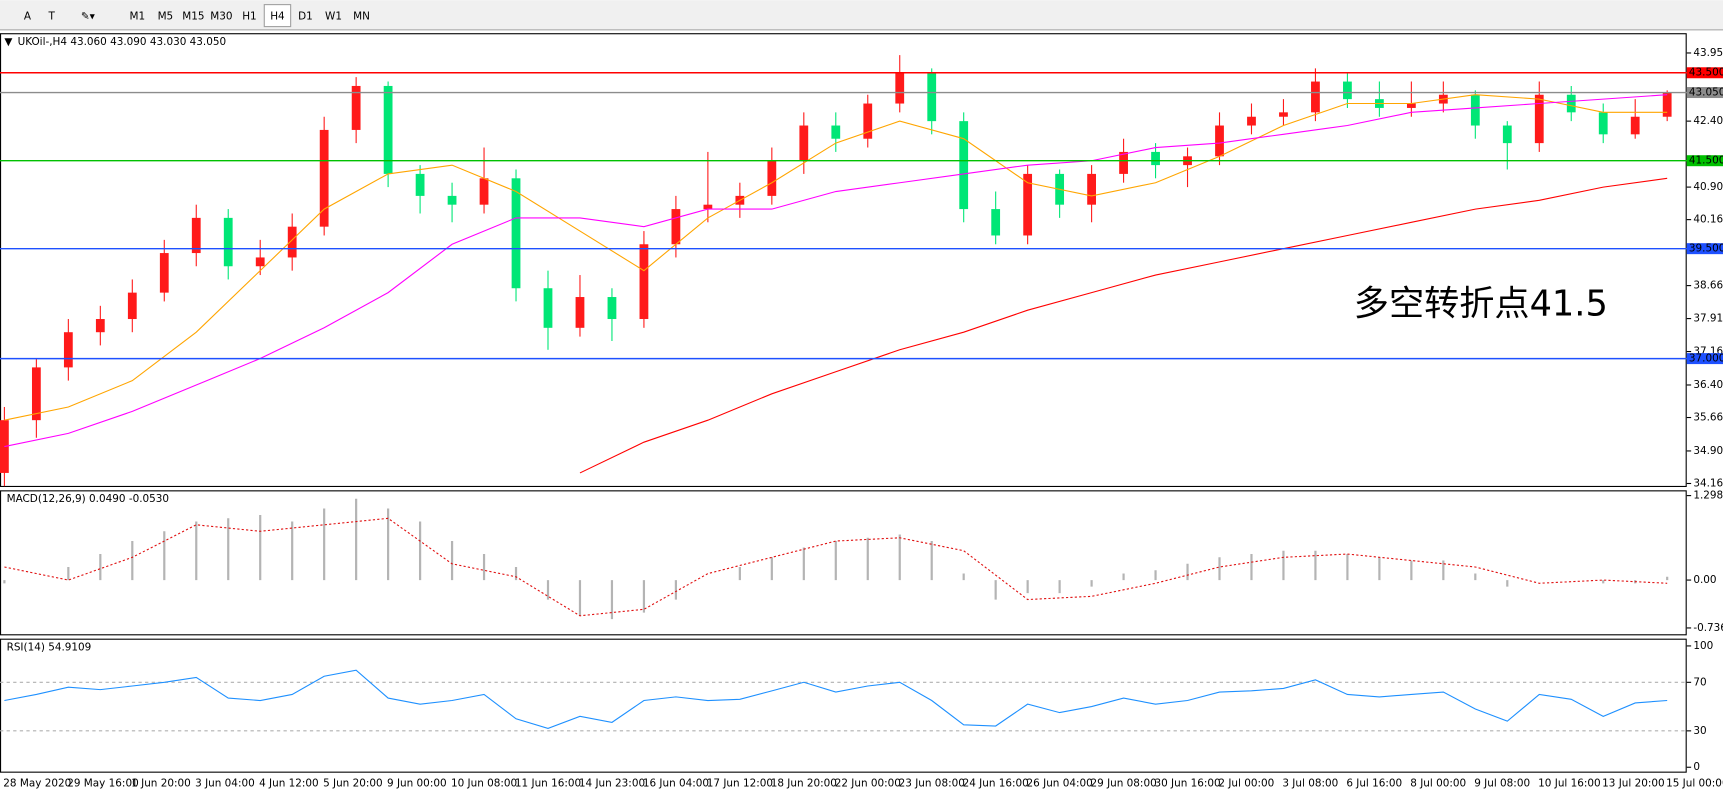  What do you see at coordinates (1703, 646) in the screenshot?
I see `y-tick-label: 100` at bounding box center [1703, 646].